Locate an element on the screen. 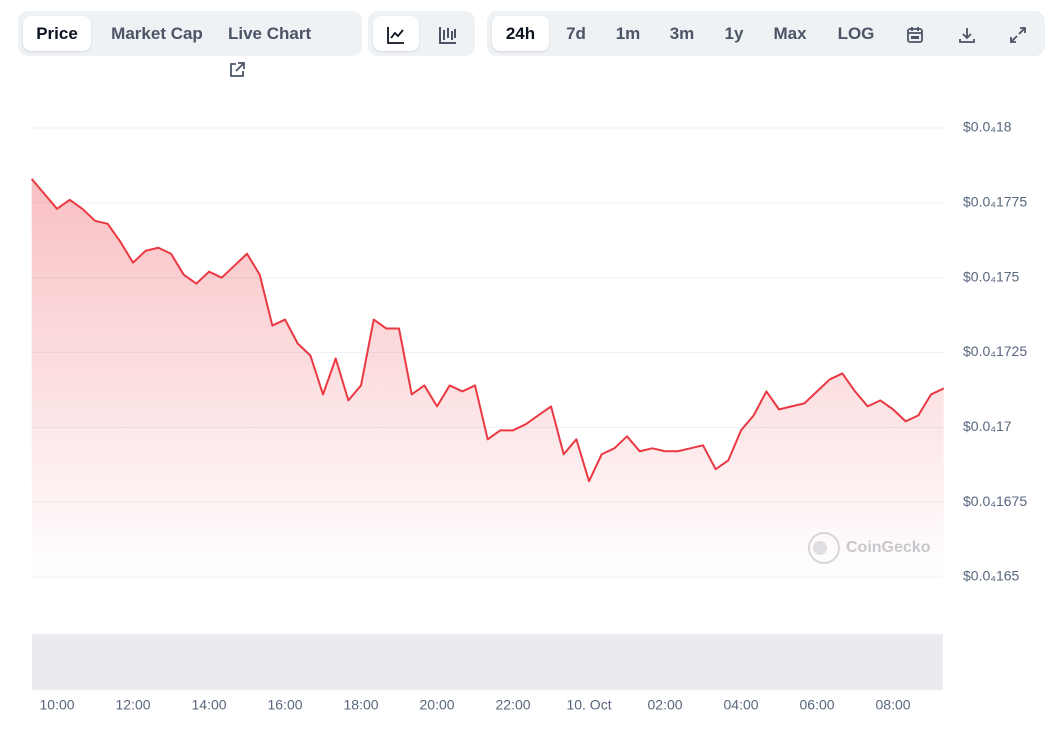 The image size is (1058, 742). candle-icon is located at coordinates (447, 35).